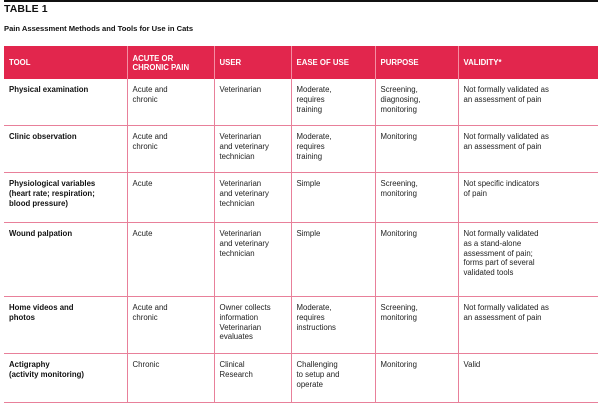 This screenshot has width=600, height=413. Describe the element at coordinates (416, 102) in the screenshot. I see `cell-purpose: Screening, diagnosing, monitoring` at that location.